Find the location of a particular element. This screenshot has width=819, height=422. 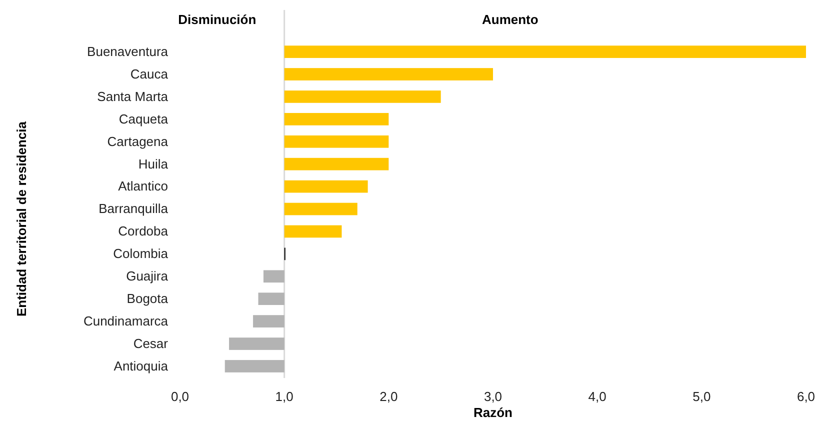

y-tick-label: Cauca is located at coordinates (149, 74).